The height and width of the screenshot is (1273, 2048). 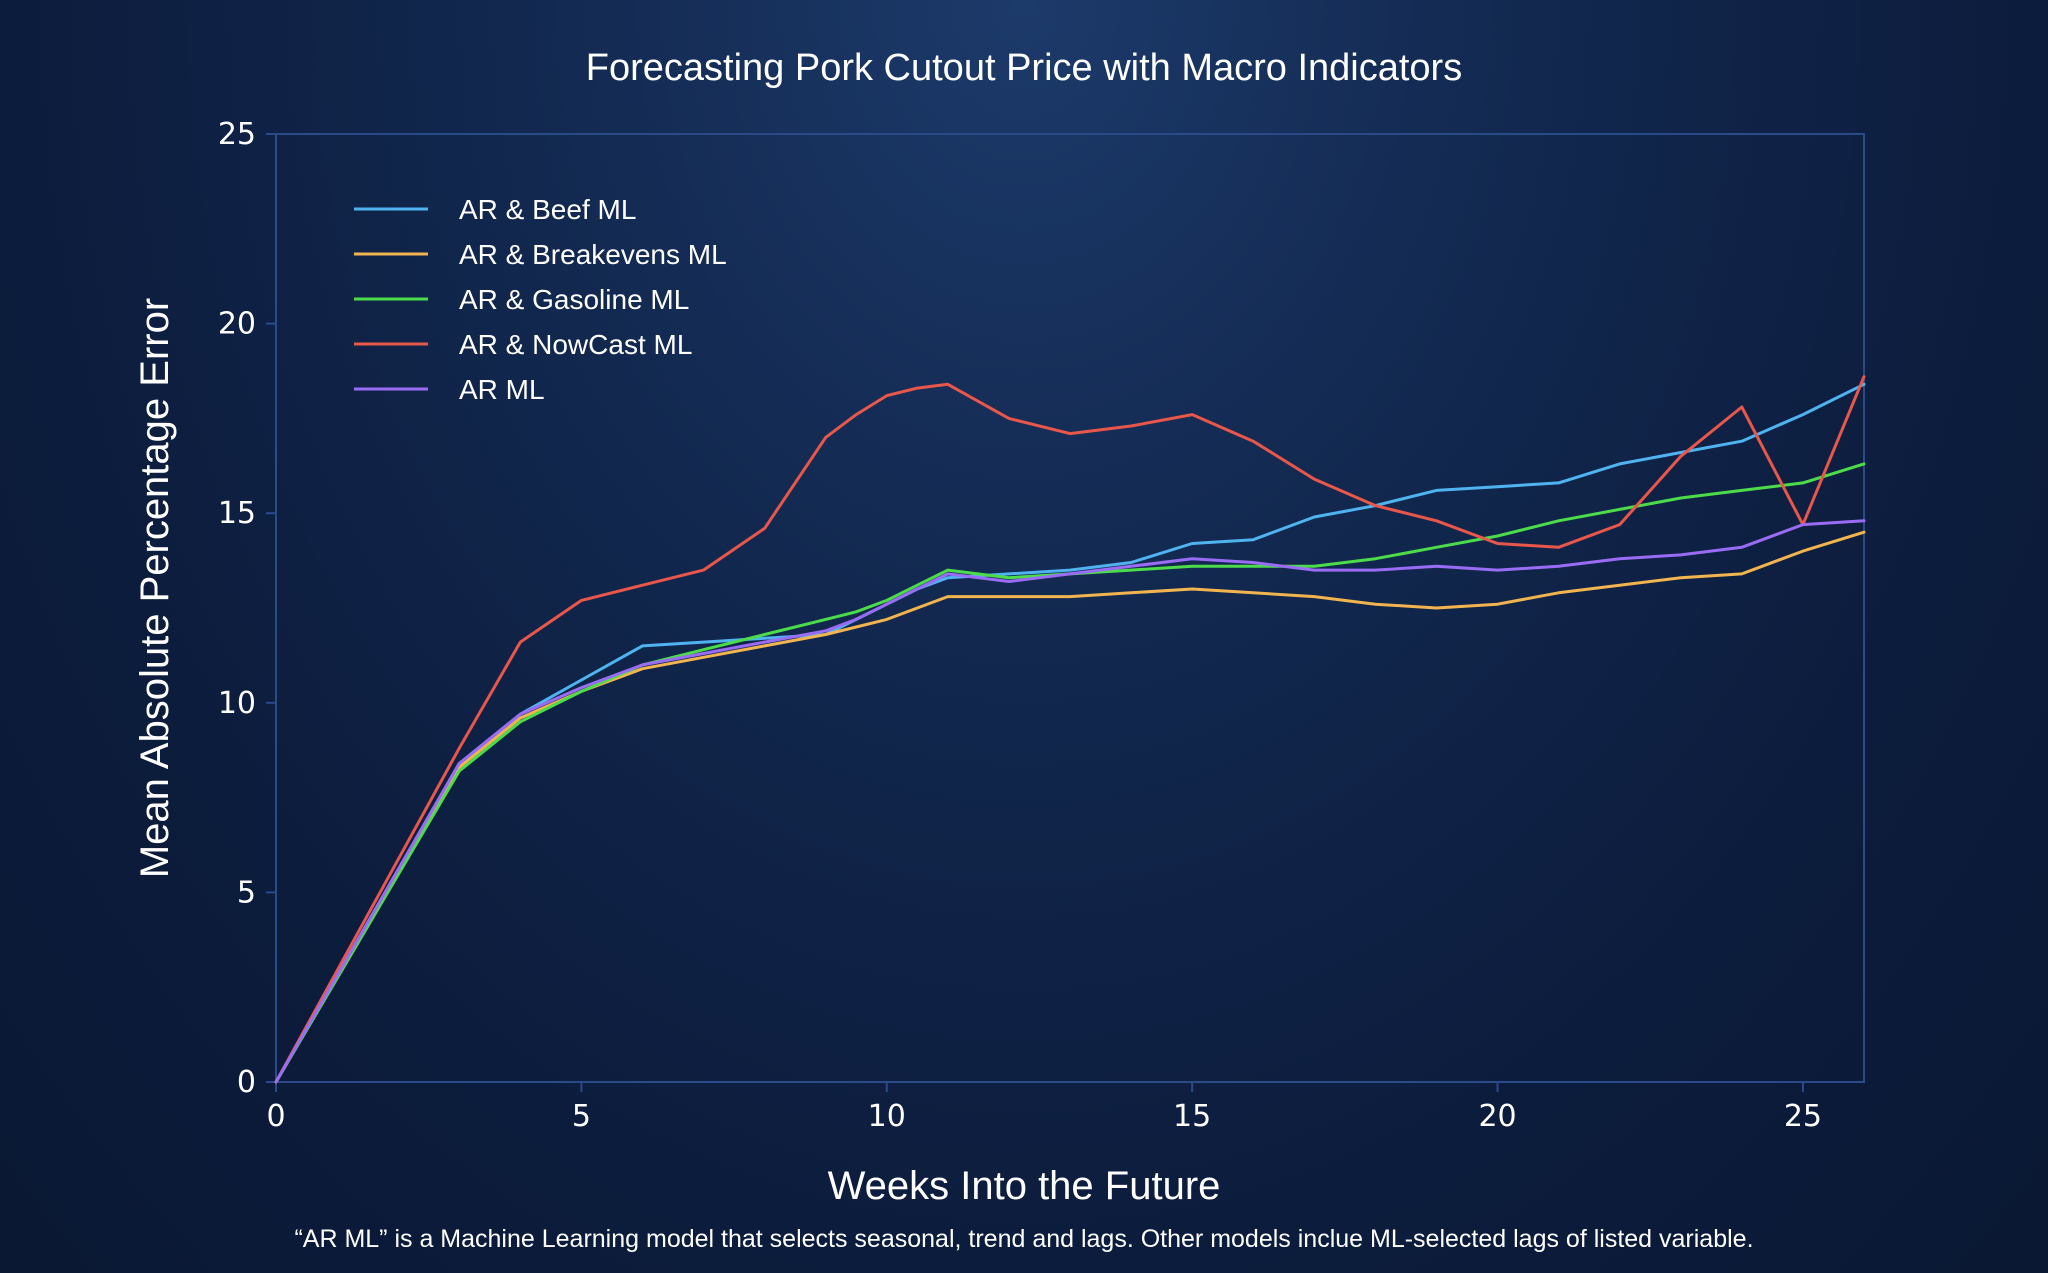 I want to click on x-tick-label: 0, so click(x=275, y=1116).